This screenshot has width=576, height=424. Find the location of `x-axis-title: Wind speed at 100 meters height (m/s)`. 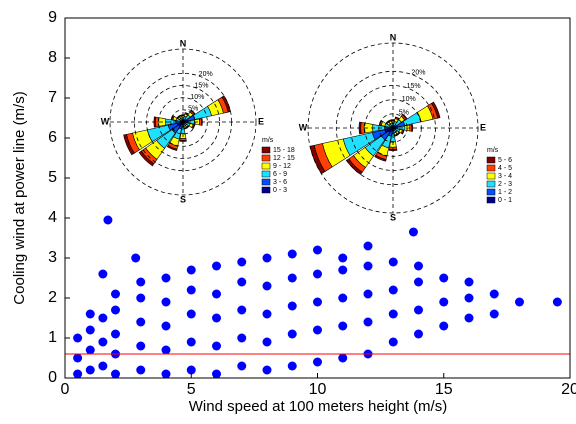

x-axis-title: Wind speed at 100 meters height (m/s) is located at coordinates (318, 406).